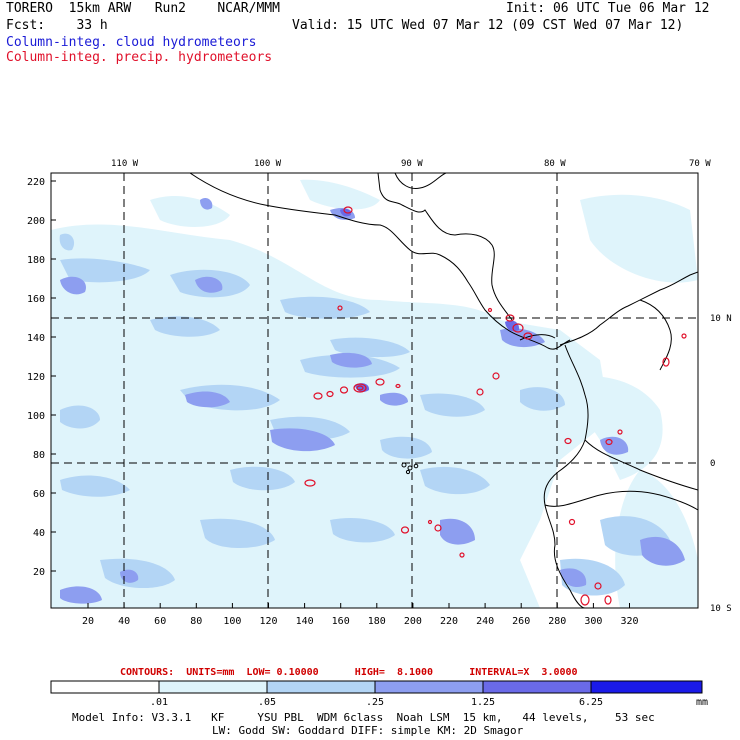 This screenshot has width=740, height=740. What do you see at coordinates (143, 8) in the screenshot?
I see `run-title: TORERO 15km ARW Run2 NCAR/MMM` at bounding box center [143, 8].